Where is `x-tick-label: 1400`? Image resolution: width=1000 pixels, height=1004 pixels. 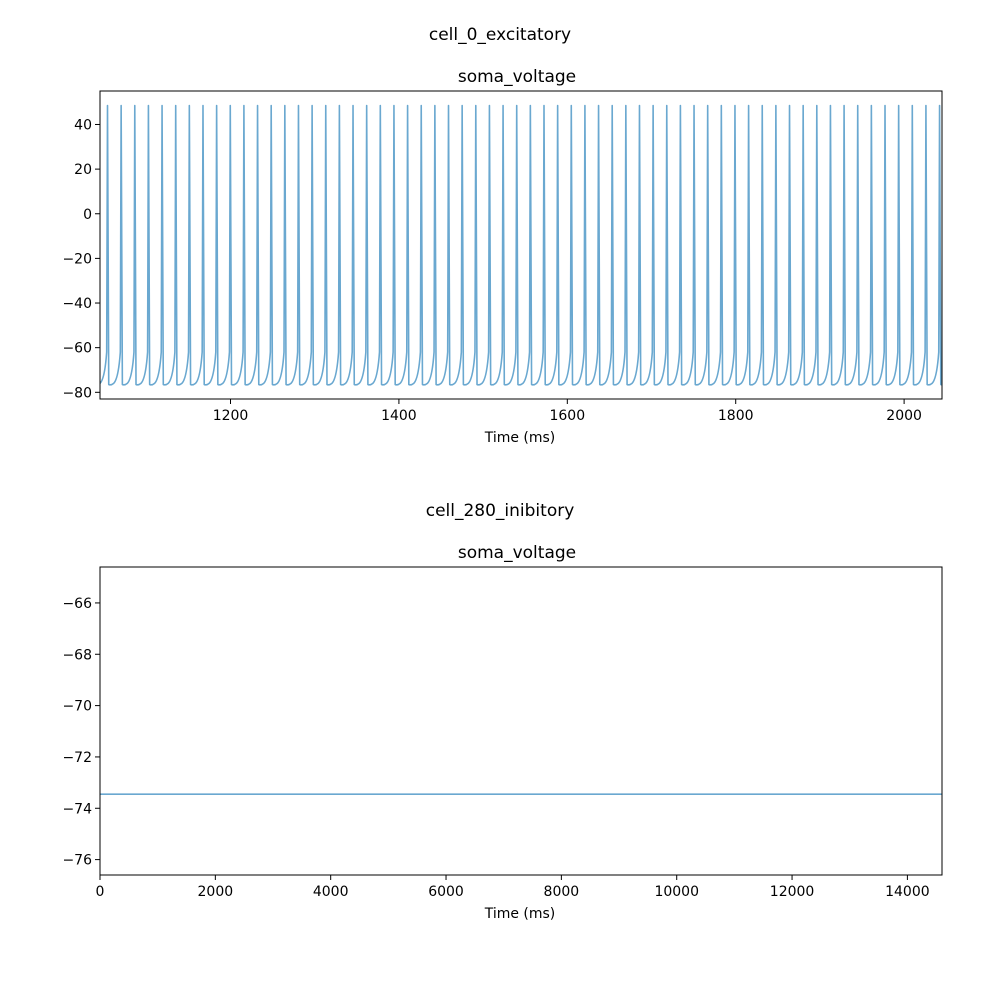 x-tick-label: 1400 is located at coordinates (399, 416).